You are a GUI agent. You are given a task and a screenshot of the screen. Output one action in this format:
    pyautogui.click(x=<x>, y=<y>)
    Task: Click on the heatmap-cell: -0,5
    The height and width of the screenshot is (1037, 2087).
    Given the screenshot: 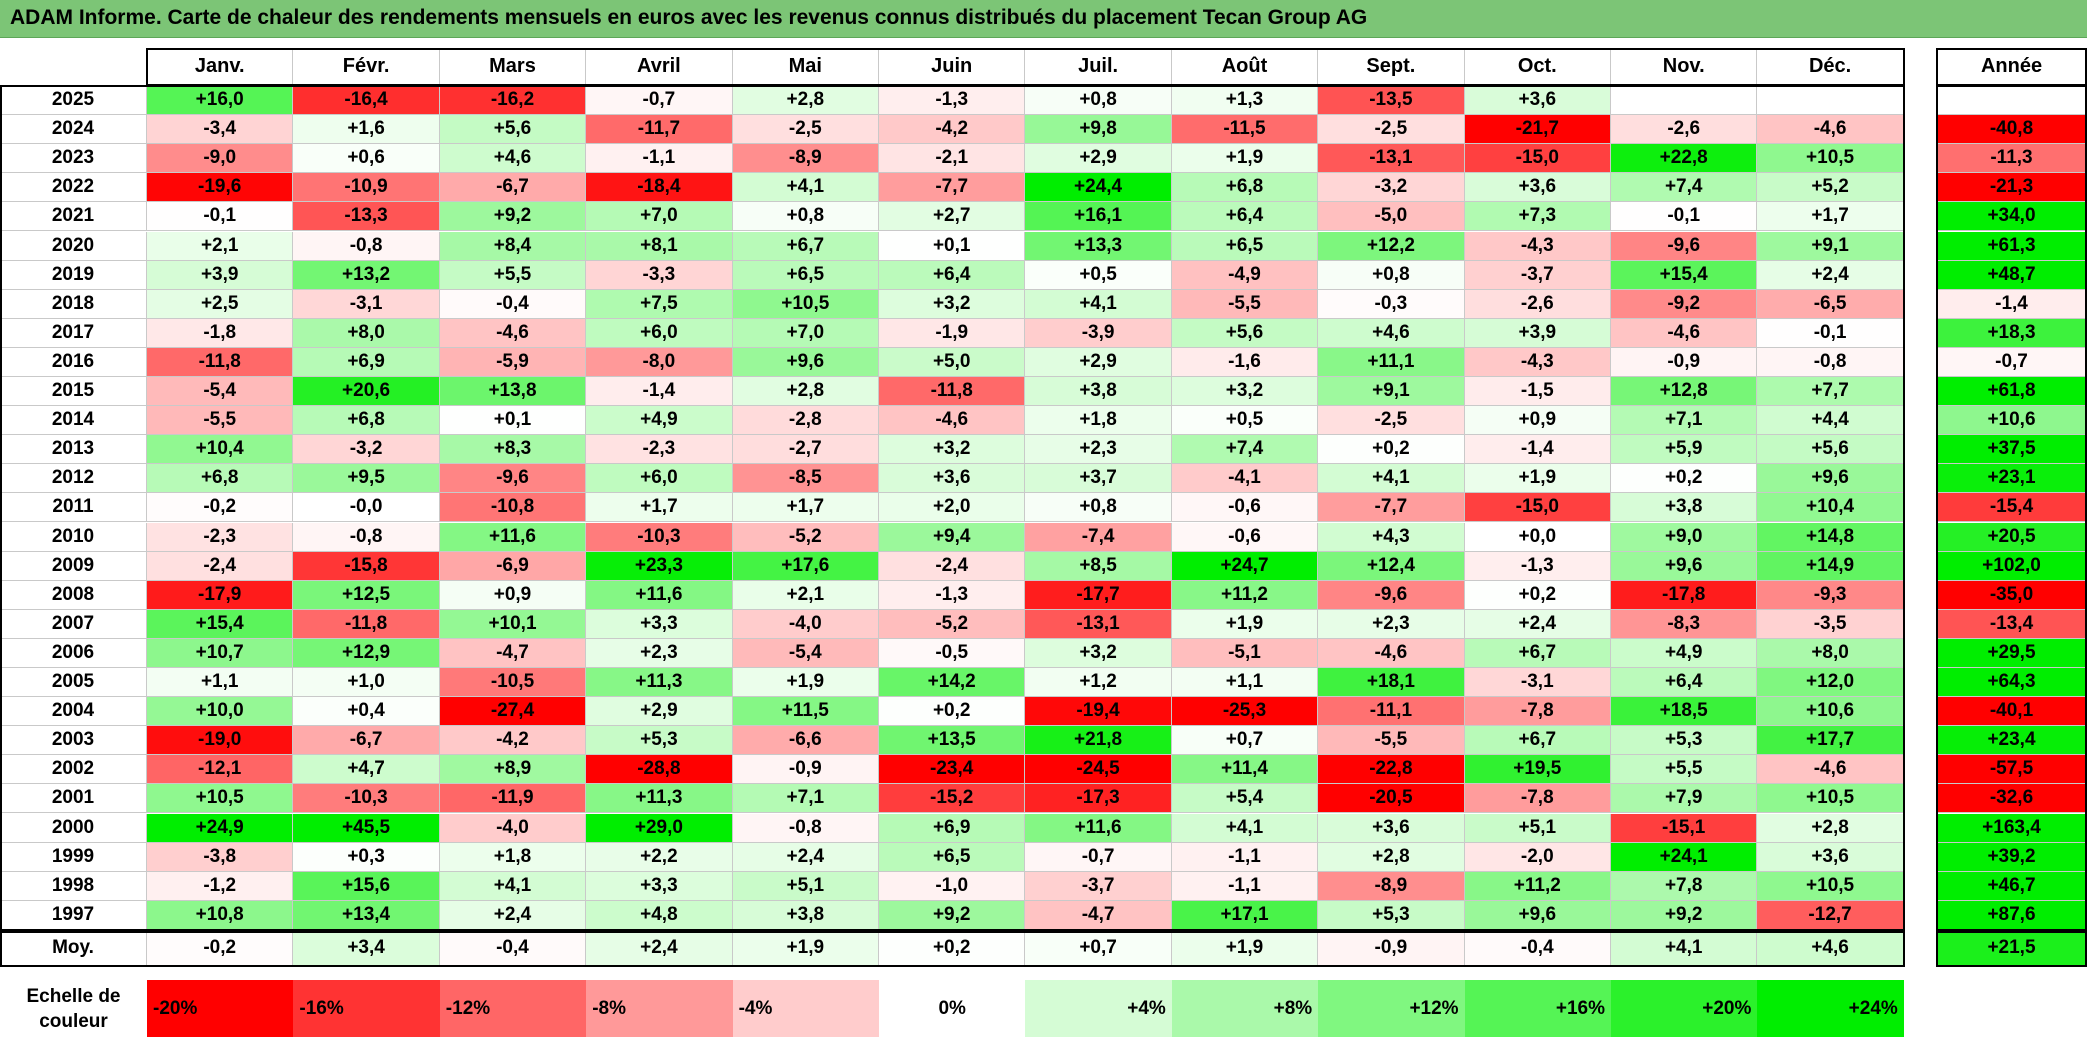 What is the action you would take?
    pyautogui.click(x=952, y=653)
    